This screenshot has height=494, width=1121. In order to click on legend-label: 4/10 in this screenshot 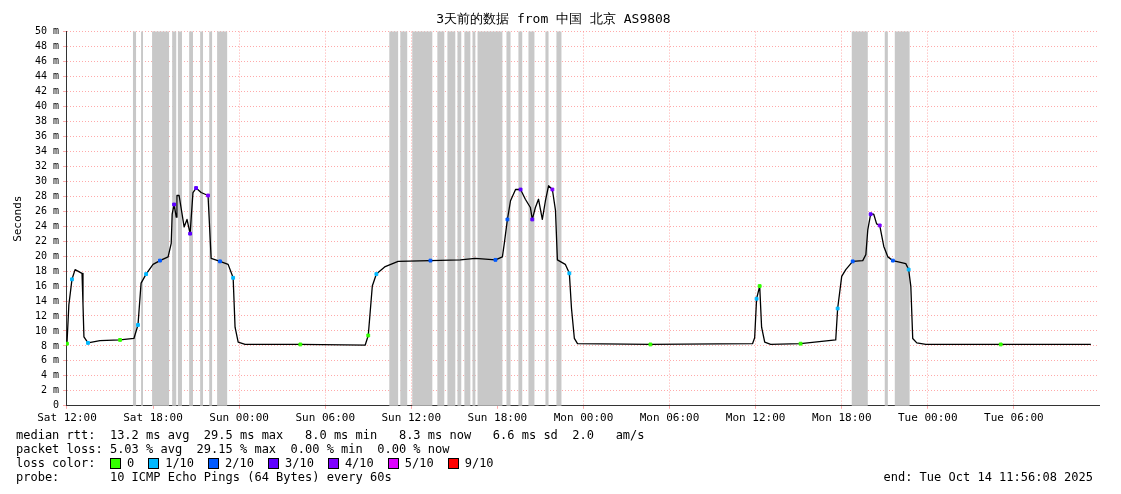, I will do `click(359, 463)`.